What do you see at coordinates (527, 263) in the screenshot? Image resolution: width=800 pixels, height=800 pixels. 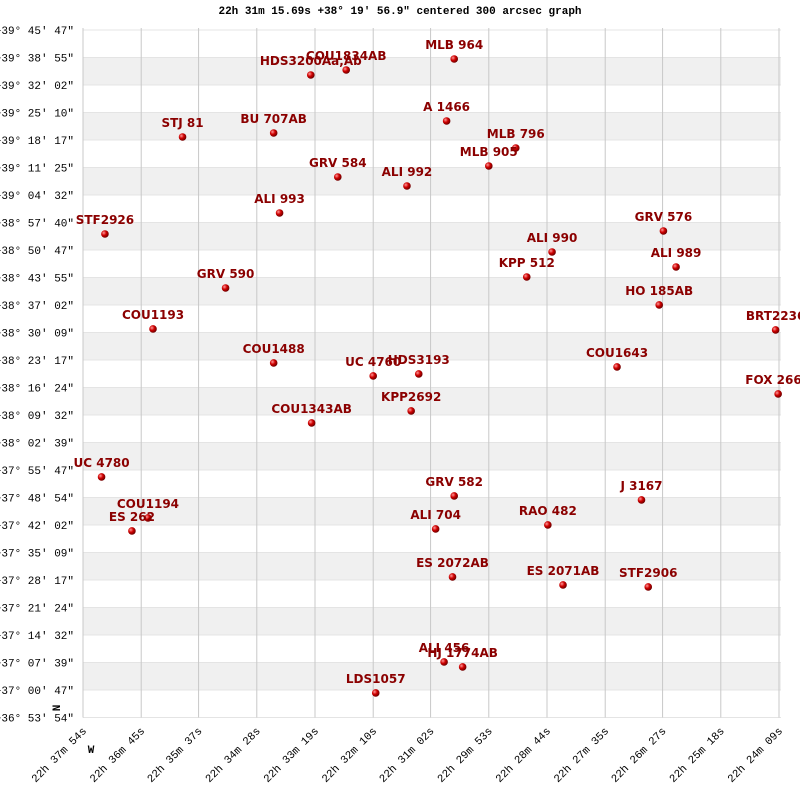 I see `star-label: KPP 512` at bounding box center [527, 263].